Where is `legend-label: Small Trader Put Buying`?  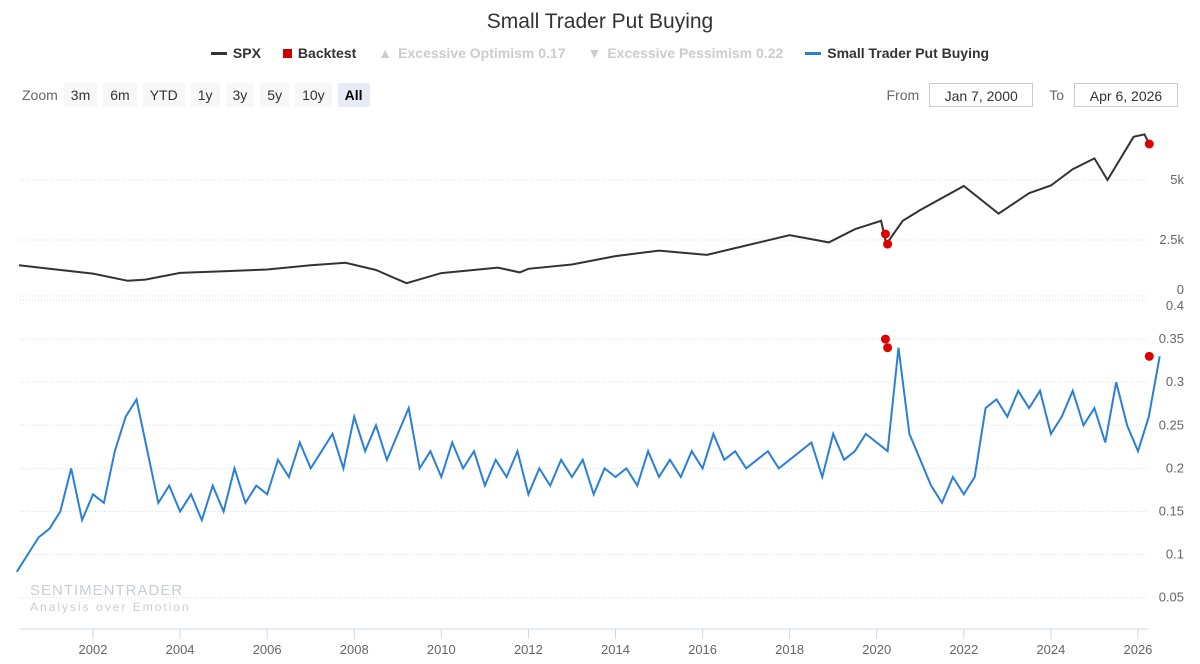
legend-label: Small Trader Put Buying is located at coordinates (908, 53).